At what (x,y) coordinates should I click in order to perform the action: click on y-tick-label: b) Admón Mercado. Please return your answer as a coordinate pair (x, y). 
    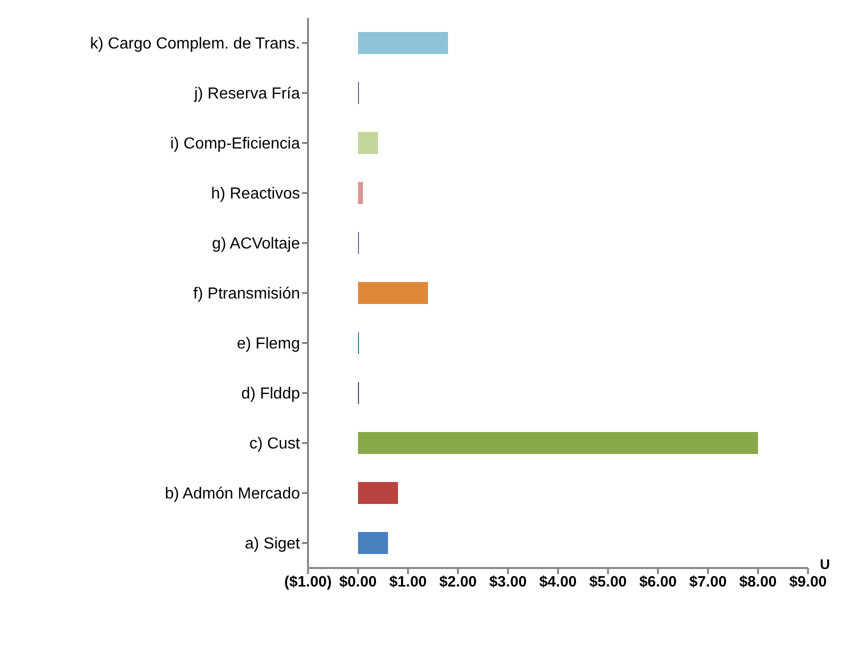
    Looking at the image, I should click on (232, 494).